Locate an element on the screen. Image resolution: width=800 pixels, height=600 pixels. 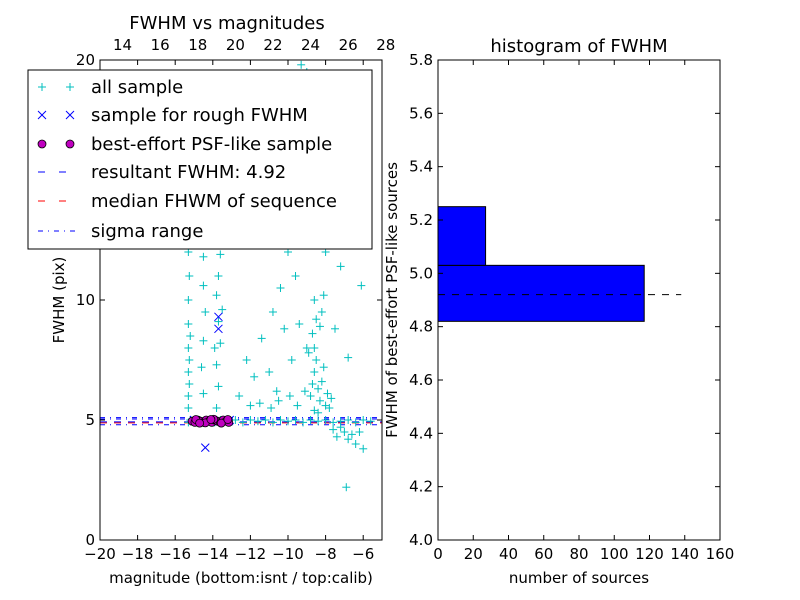
left-top-tick-label: 24 is located at coordinates (310, 45).